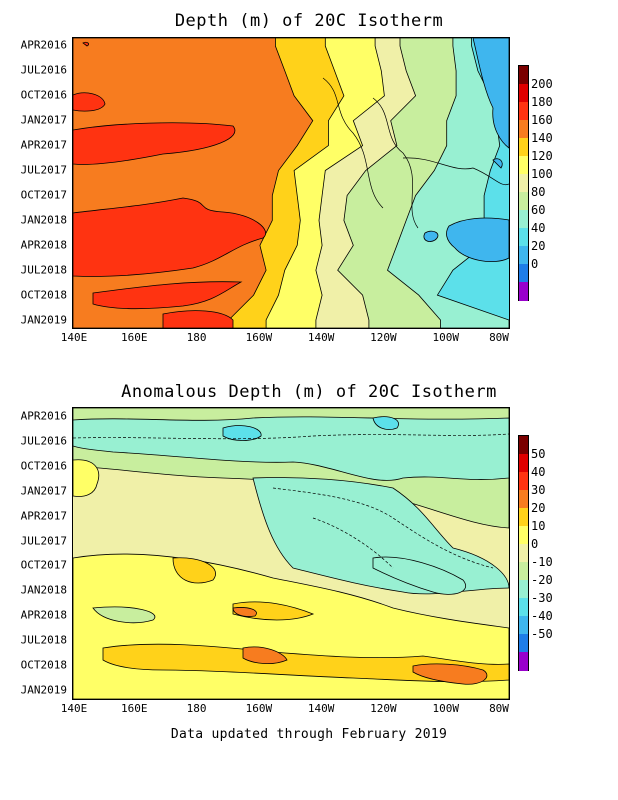  Describe the element at coordinates (542, 562) in the screenshot. I see `colorbar-label: -10` at that location.